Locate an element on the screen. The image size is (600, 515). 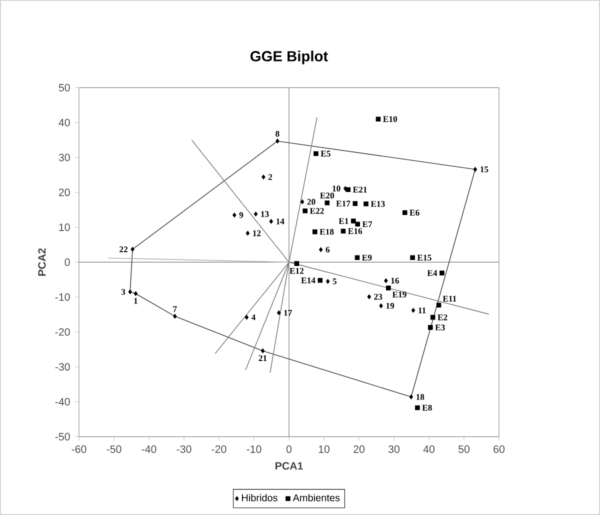
x-tick-label: -20 is located at coordinates (219, 449).